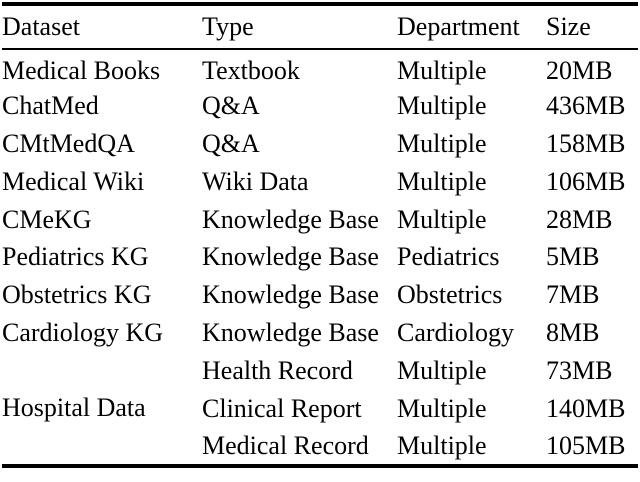 This screenshot has height=482, width=640. Describe the element at coordinates (586, 143) in the screenshot. I see `cell-size: 158MB` at that location.